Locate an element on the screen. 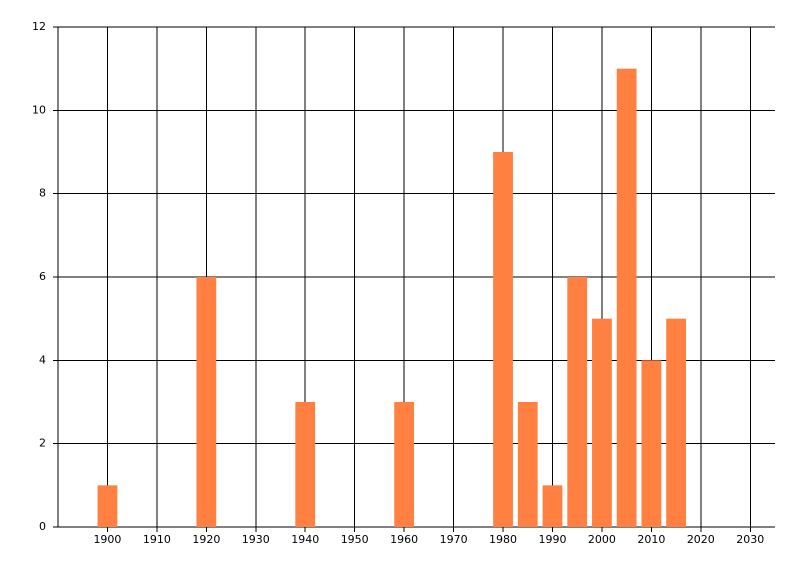 This screenshot has height=576, width=800. y-tick-label: 10 is located at coordinates (39, 109).